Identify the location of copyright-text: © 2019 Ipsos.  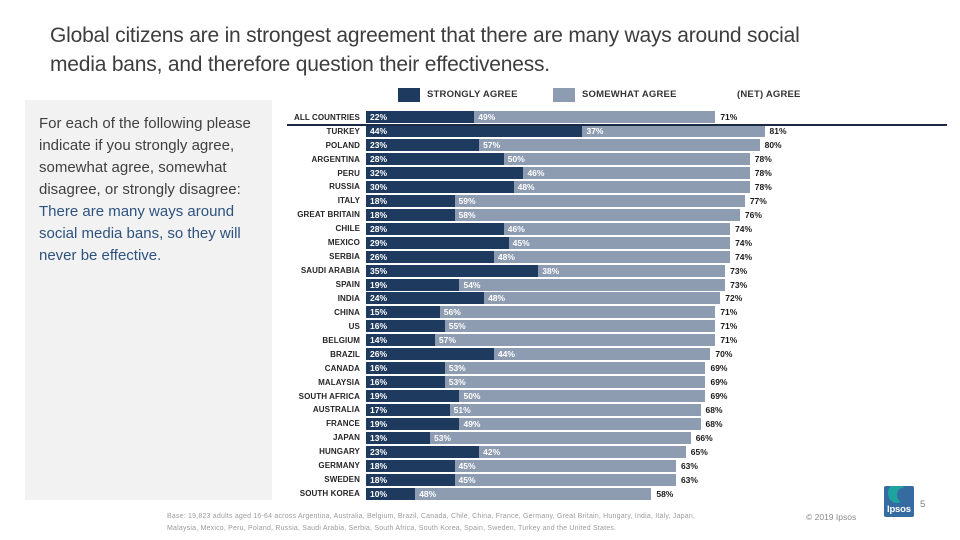
(831, 517).